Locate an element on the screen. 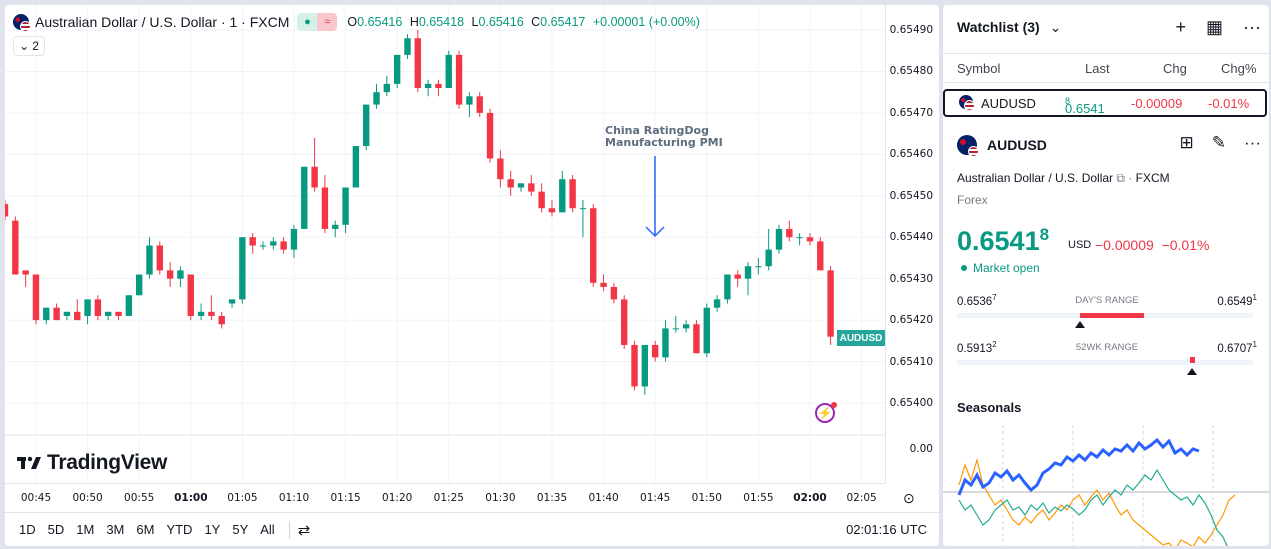 The width and height of the screenshot is (1271, 549). event-annotation: China RatingDog Manufacturing PMI is located at coordinates (664, 136).